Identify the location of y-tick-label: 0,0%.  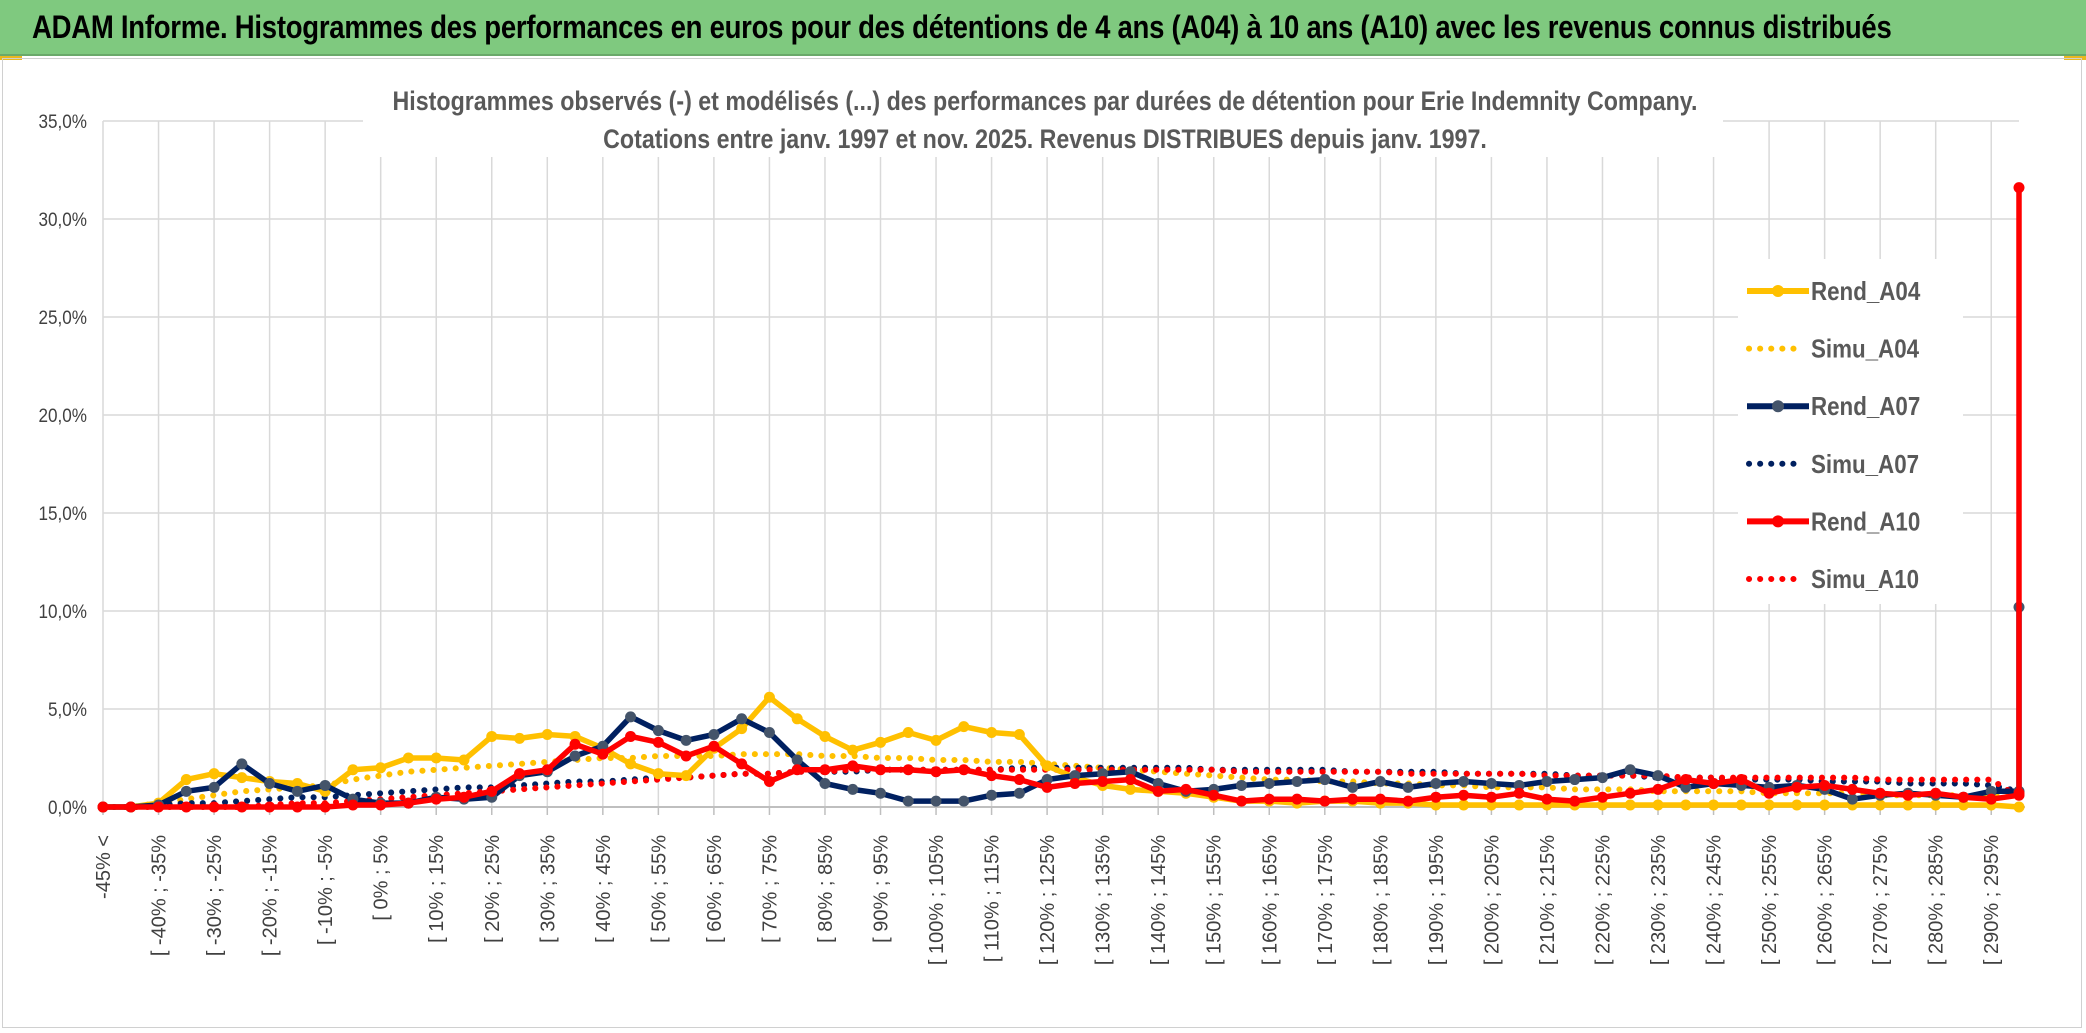
(67, 807).